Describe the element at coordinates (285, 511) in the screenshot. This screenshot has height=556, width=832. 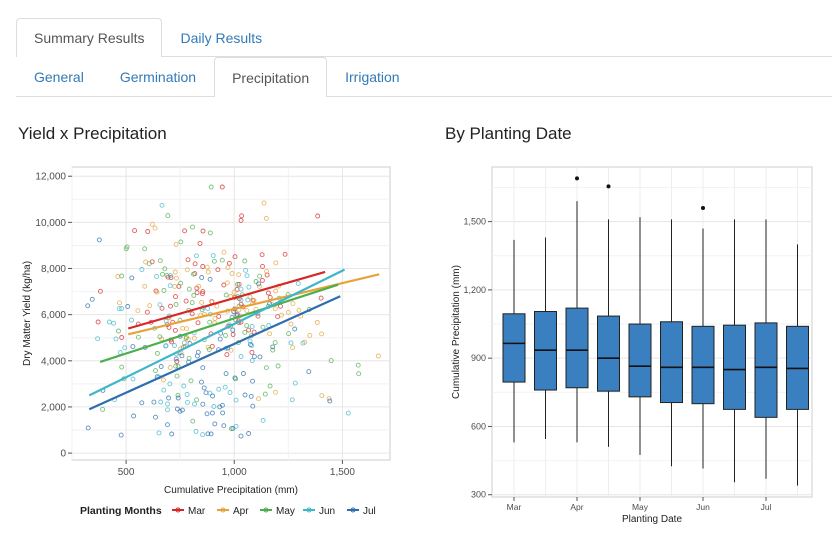
I see `legend-label-may: May` at that location.